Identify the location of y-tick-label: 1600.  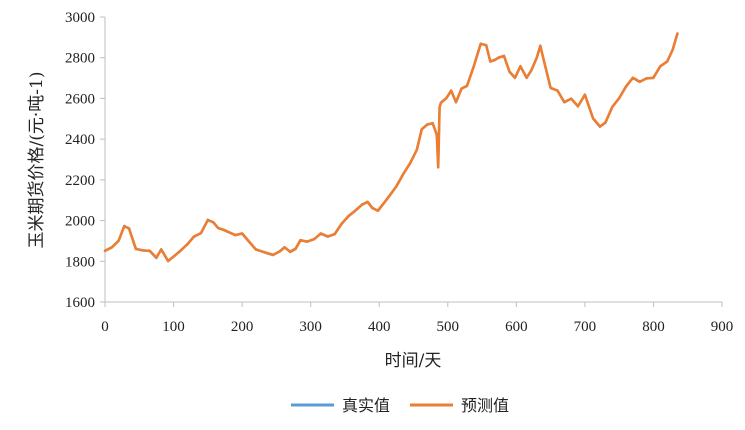
(80, 303).